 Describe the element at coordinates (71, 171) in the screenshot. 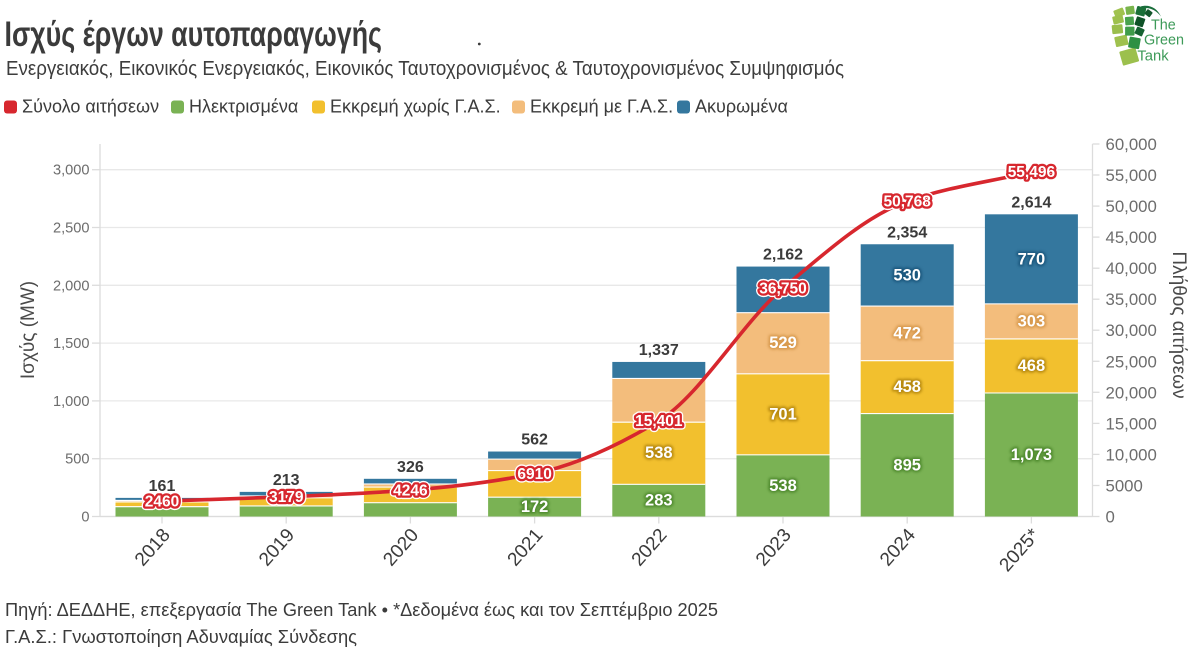

I see `svg-text: 3,000` at that location.